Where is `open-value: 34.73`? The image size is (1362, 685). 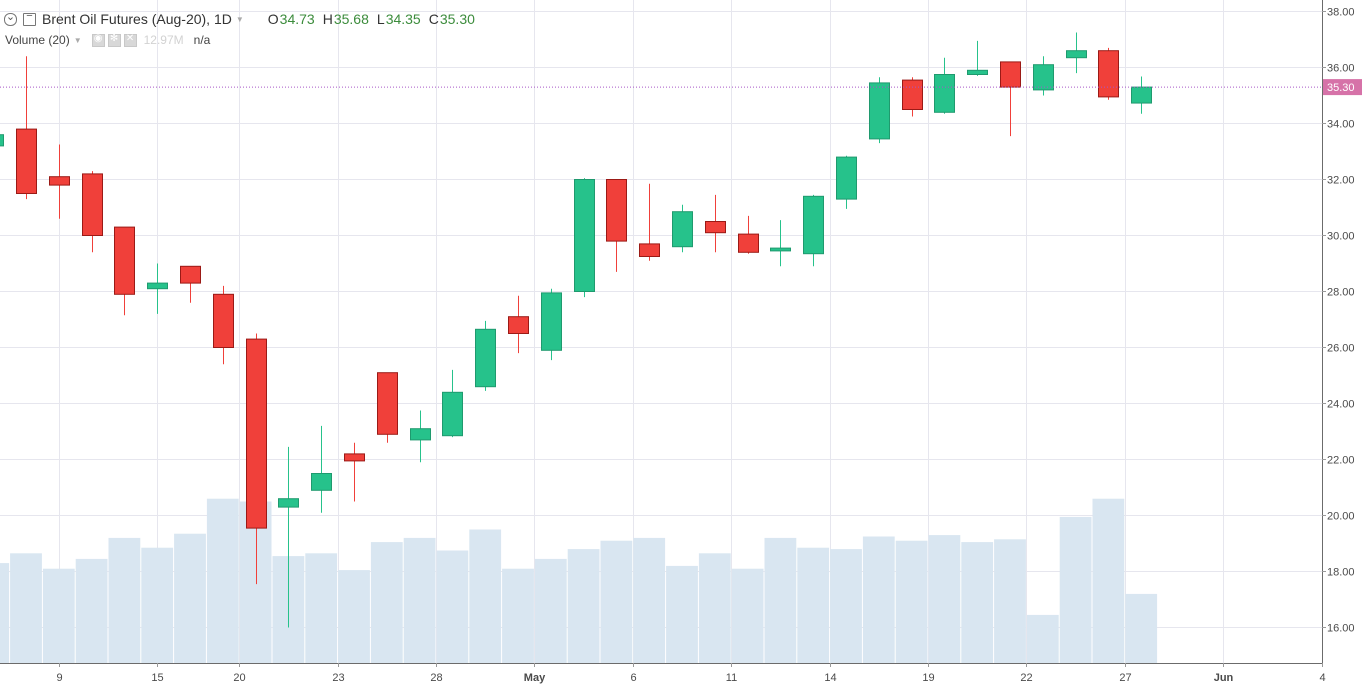
open-value: 34.73 is located at coordinates (297, 19).